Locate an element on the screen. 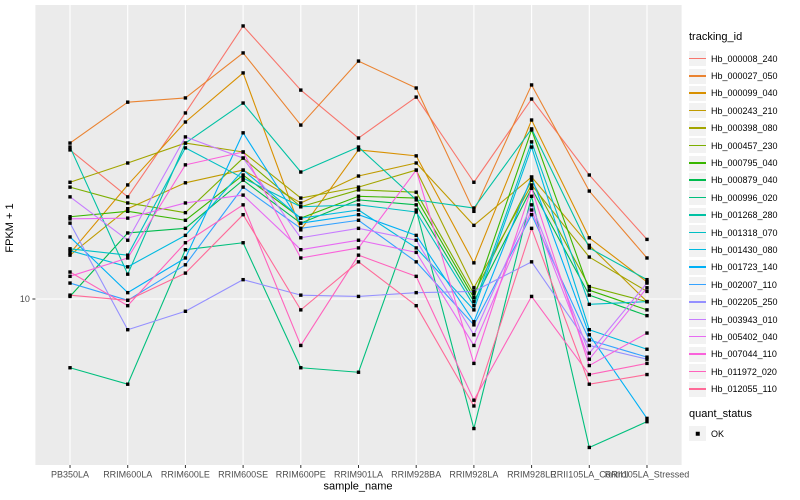 This screenshot has width=800, height=500. legend-item-ok: OK is located at coordinates (744, 433).